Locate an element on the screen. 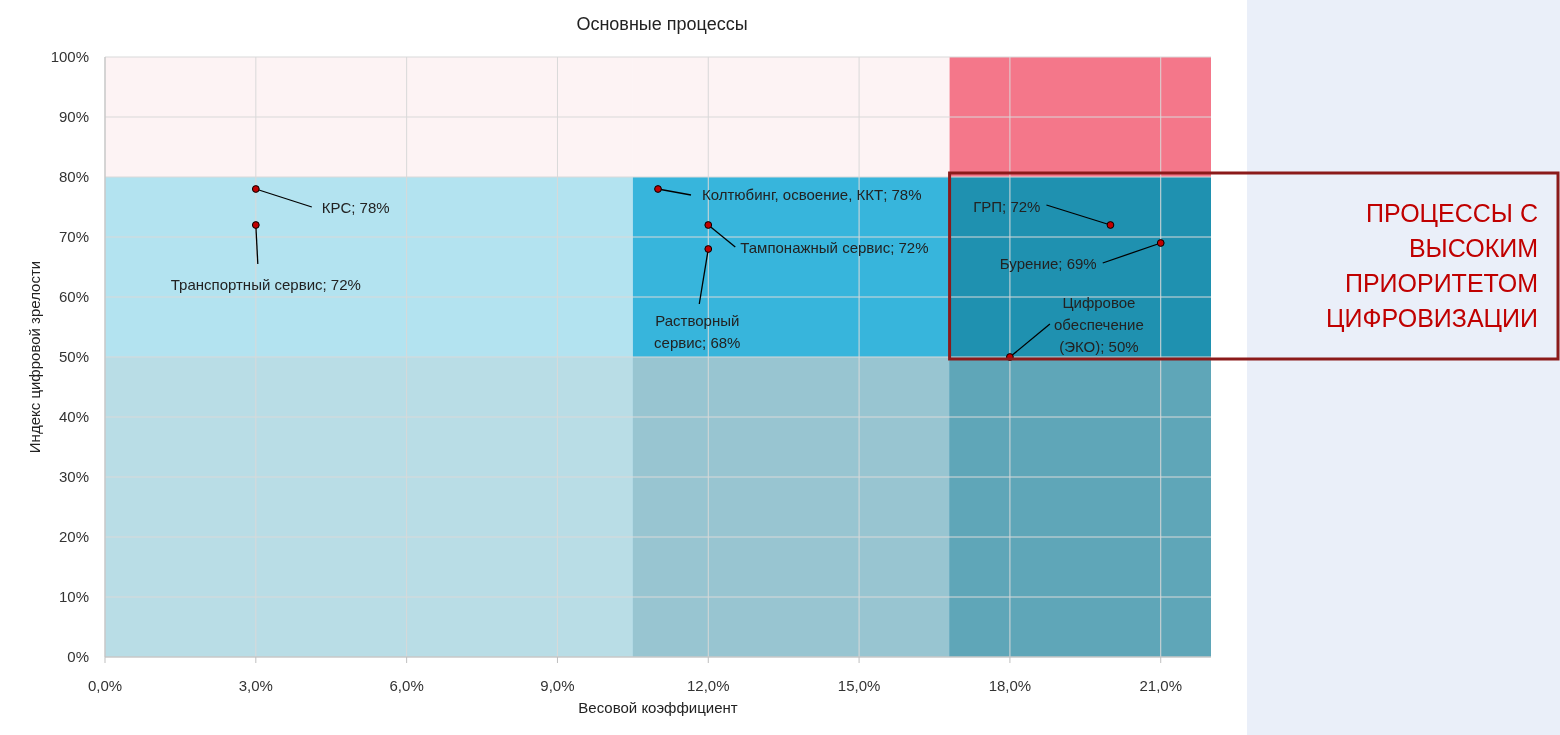 This screenshot has width=1560, height=735. y-tick-label: 0% is located at coordinates (78, 656).